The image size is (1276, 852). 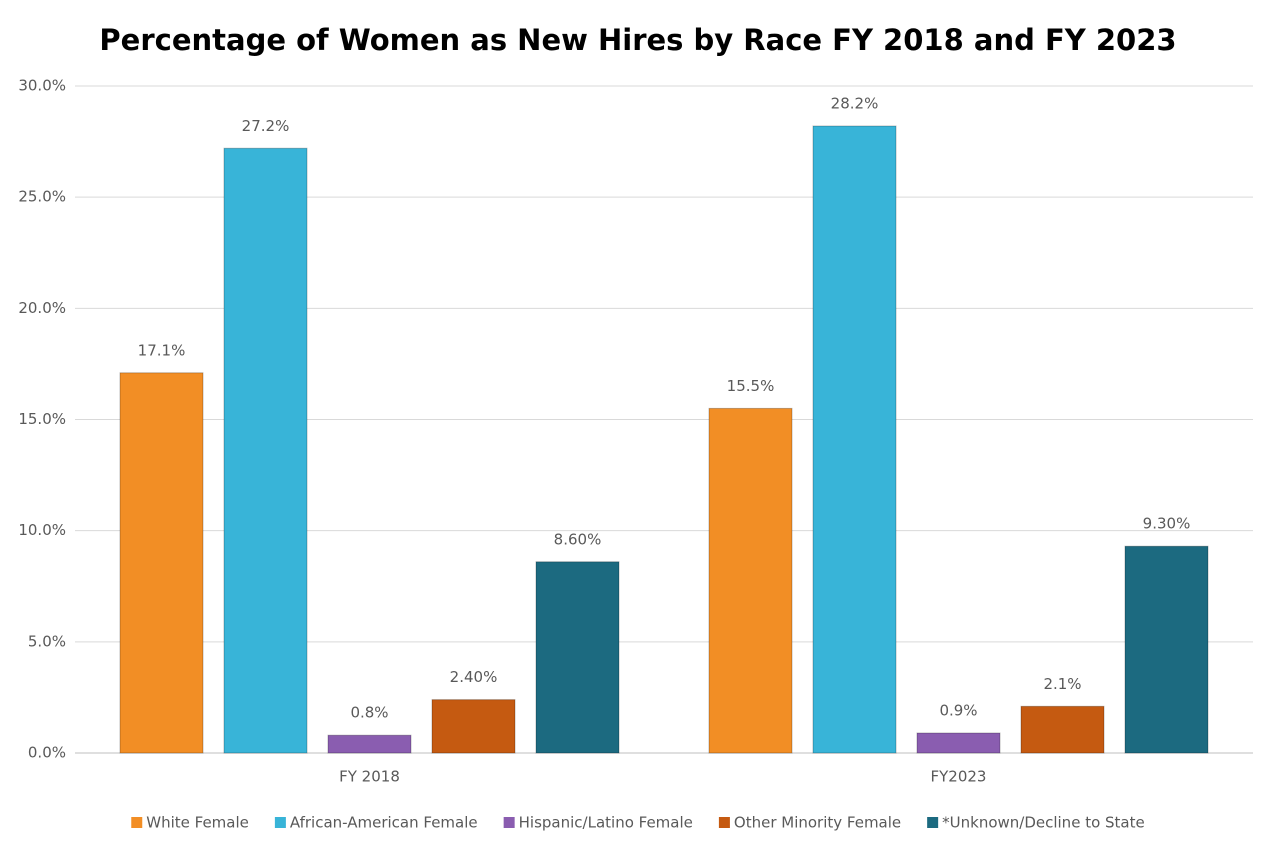 What do you see at coordinates (958, 710) in the screenshot?
I see `value-label: 0.9%` at bounding box center [958, 710].